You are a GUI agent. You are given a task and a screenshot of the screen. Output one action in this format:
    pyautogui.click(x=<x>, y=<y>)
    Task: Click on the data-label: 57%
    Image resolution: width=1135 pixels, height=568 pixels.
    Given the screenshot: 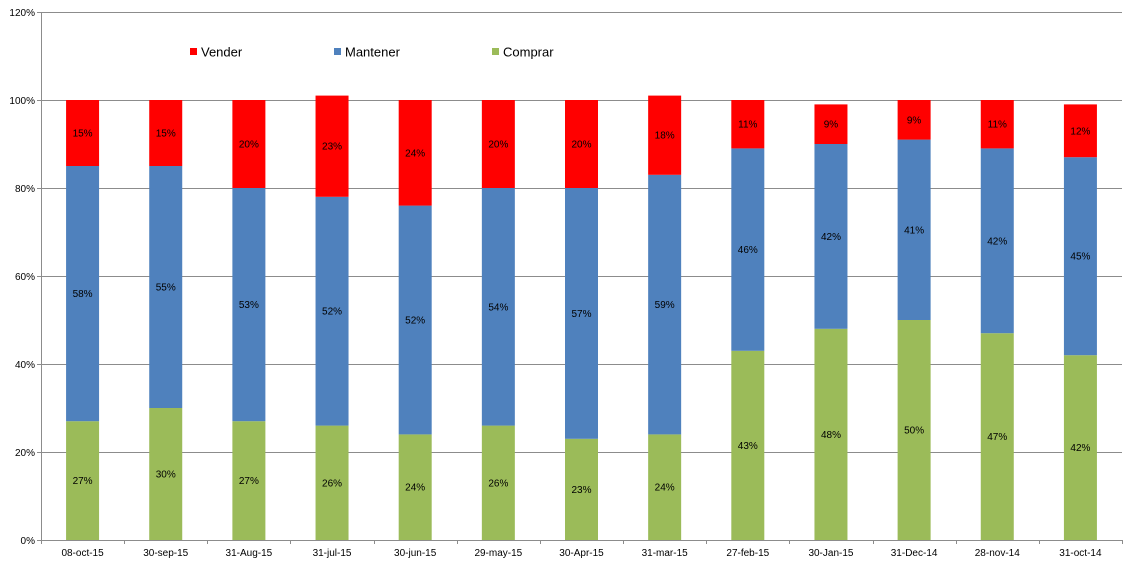 What is the action you would take?
    pyautogui.click(x=581, y=314)
    